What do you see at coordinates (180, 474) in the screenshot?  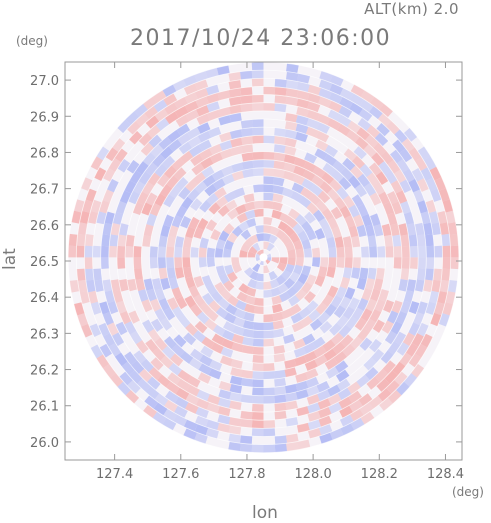 I see `x-tick-label: 127.6` at bounding box center [180, 474].